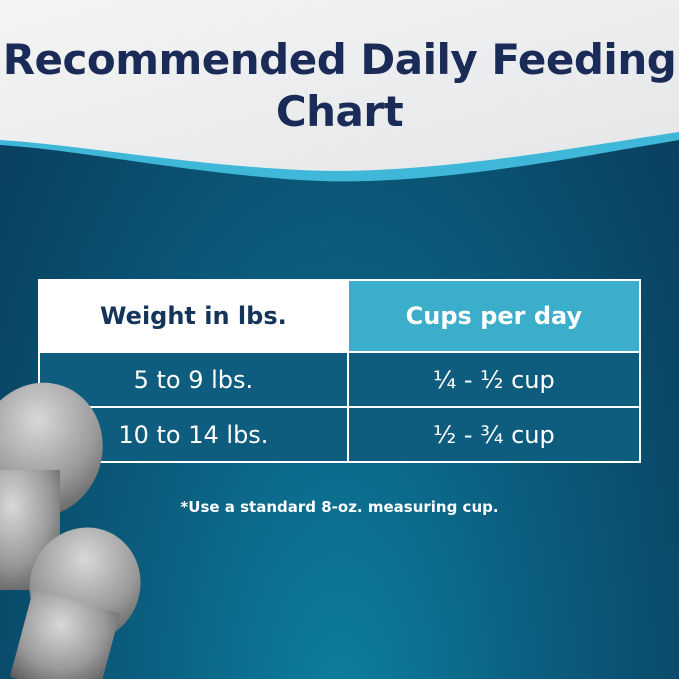 The image size is (679, 679). Describe the element at coordinates (494, 379) in the screenshot. I see `cell-cups: ¼ - ½ cup` at that location.